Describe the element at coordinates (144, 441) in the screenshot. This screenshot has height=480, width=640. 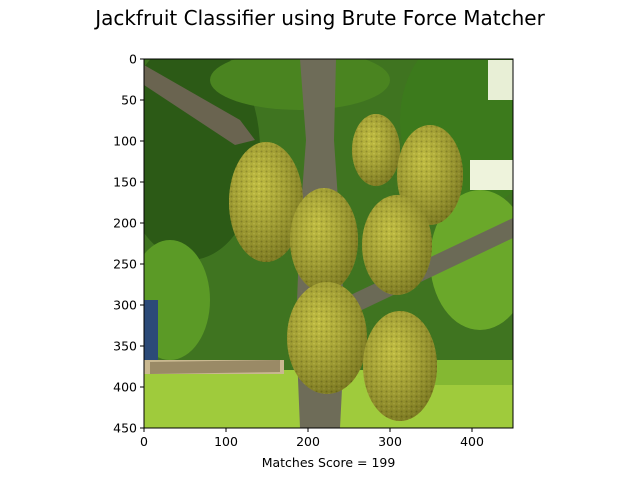
I see `x-tick-label: 0` at that location.